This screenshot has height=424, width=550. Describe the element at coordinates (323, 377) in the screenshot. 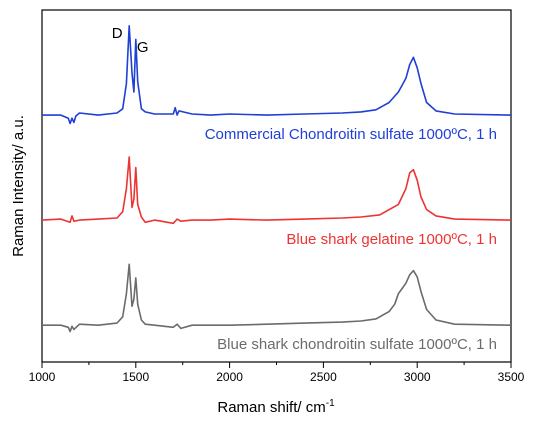

I see `x-tick-label-2500: 2500` at that location.